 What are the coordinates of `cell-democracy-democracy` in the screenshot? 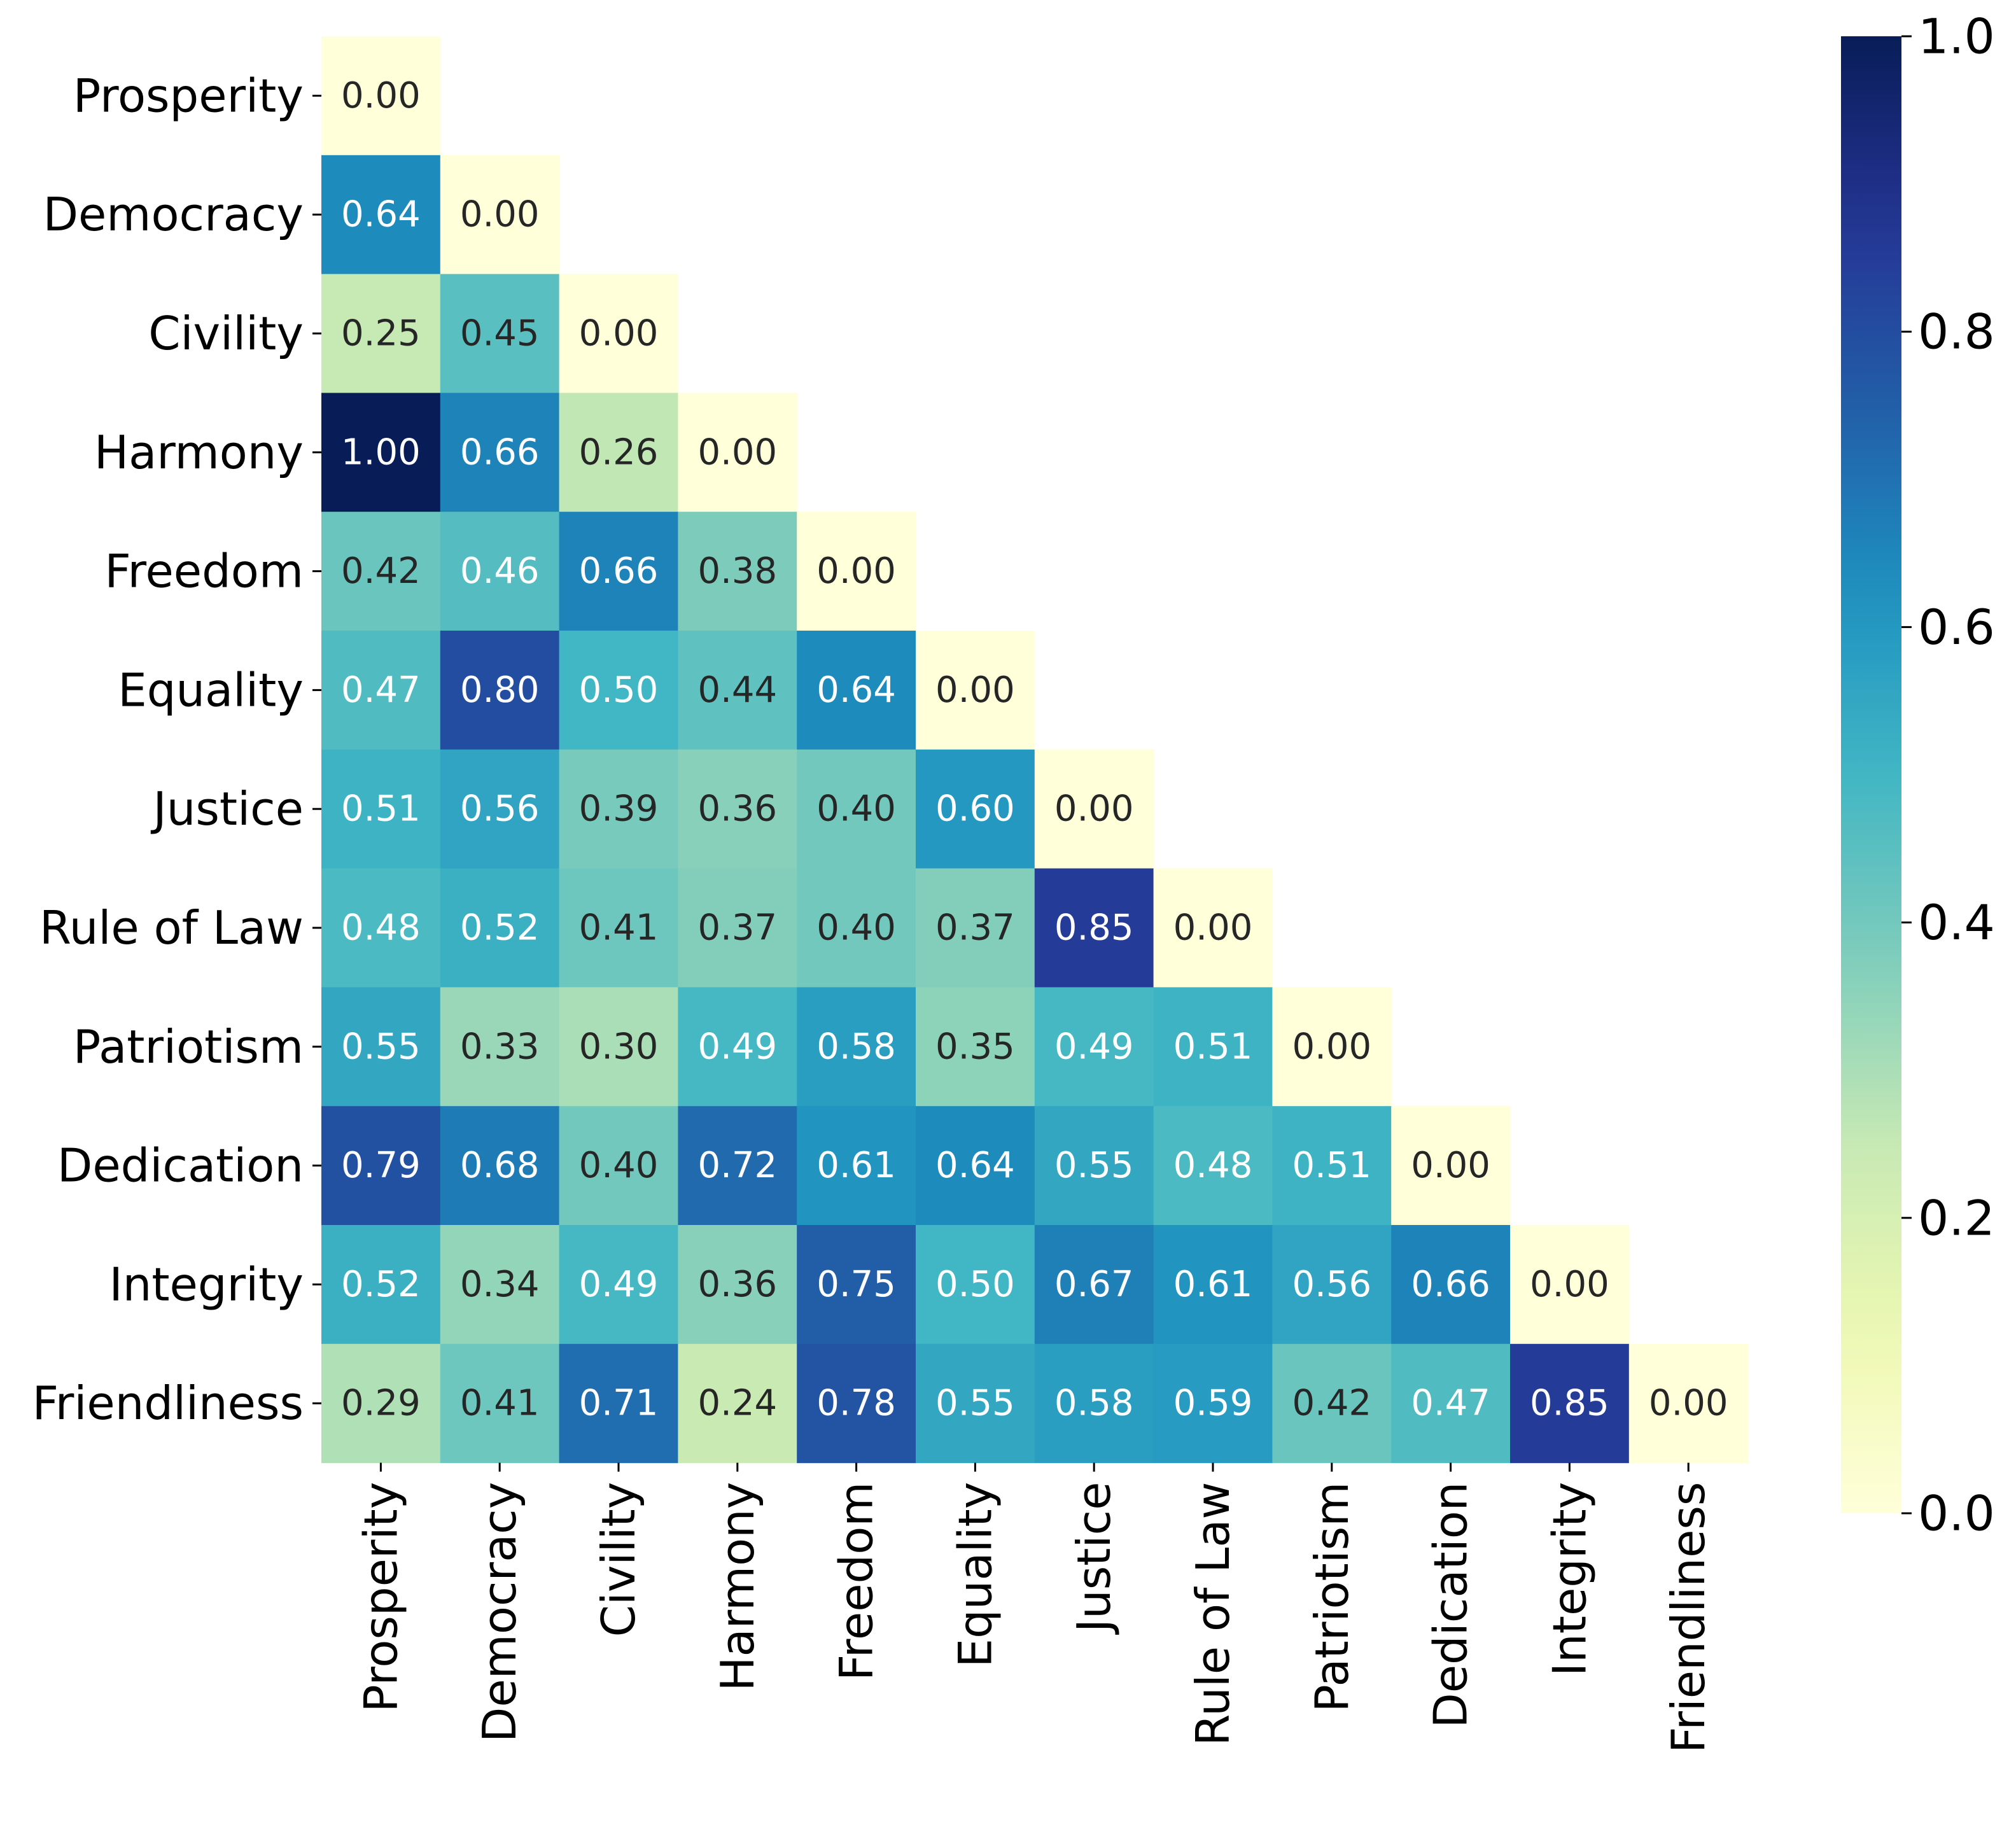 It's located at (500, 215).